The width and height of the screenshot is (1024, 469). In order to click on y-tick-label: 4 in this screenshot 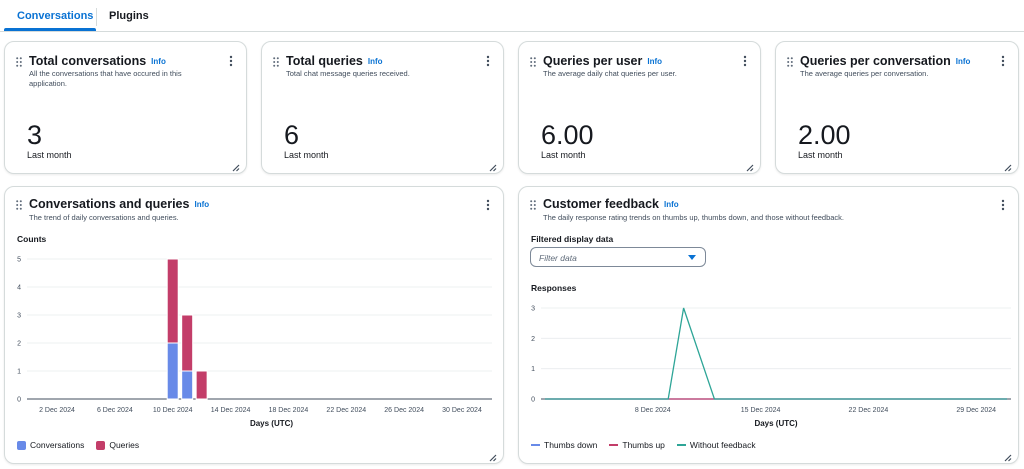, I will do `click(19, 288)`.